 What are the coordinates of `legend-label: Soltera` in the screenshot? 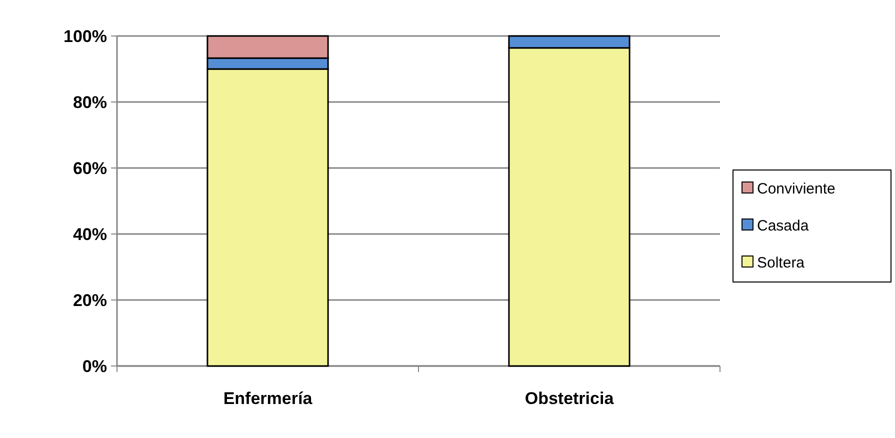 It's located at (781, 263).